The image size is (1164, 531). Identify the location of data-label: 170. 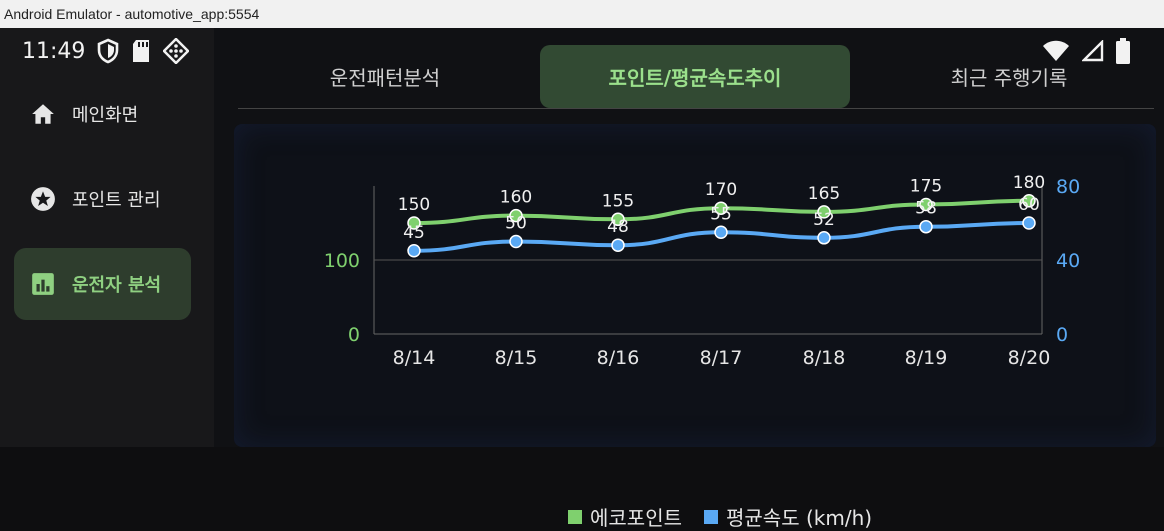
(721, 190).